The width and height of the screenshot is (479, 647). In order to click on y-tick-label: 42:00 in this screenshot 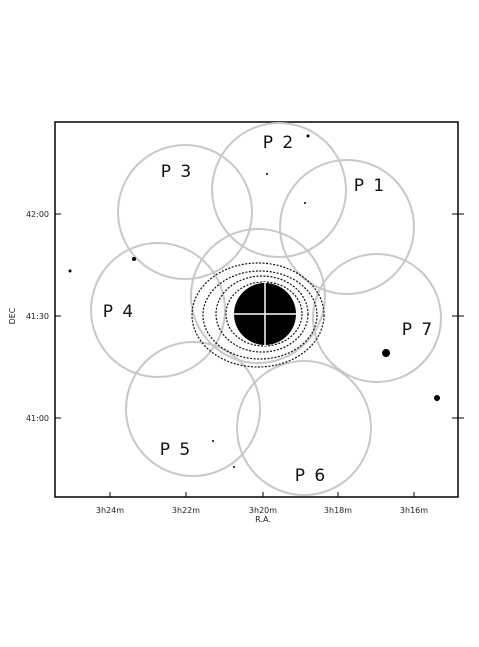, I will do `click(37, 214)`.